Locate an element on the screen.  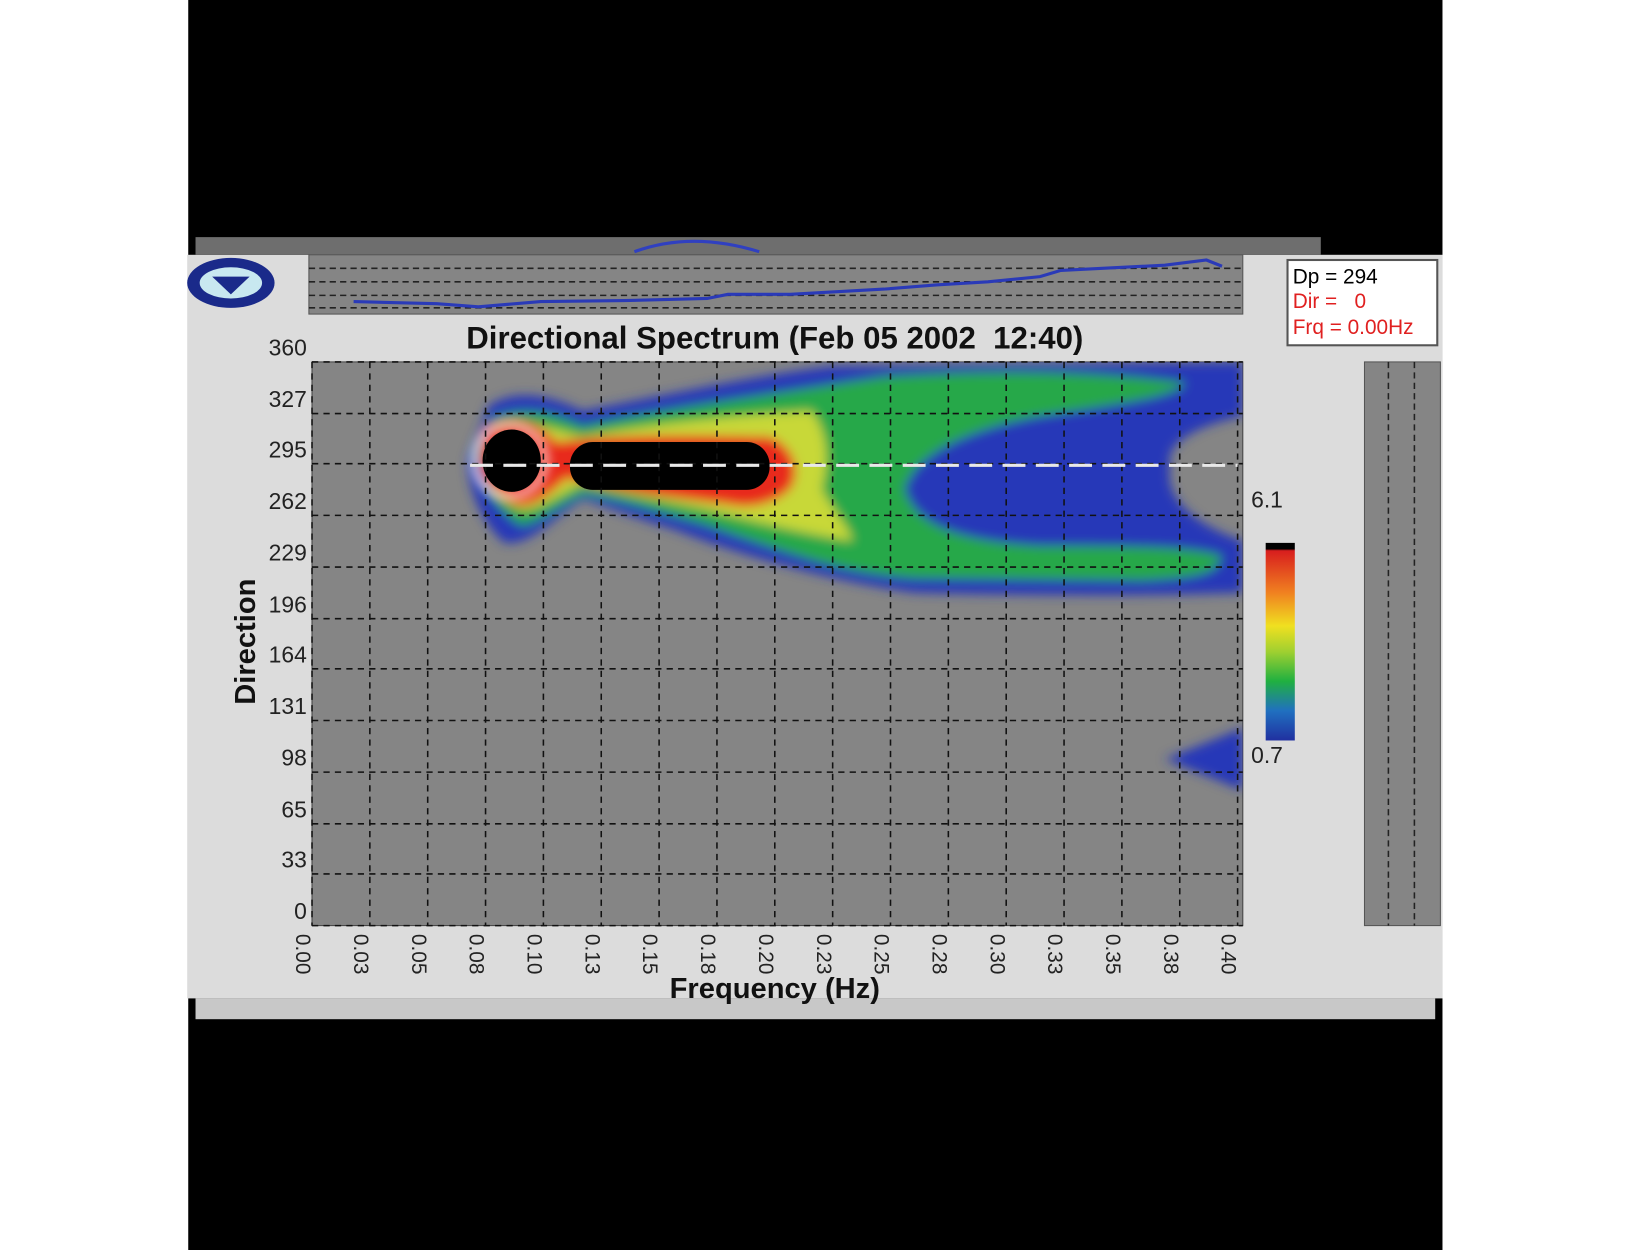
x-tick-label: 0.30 is located at coordinates (996, 954).